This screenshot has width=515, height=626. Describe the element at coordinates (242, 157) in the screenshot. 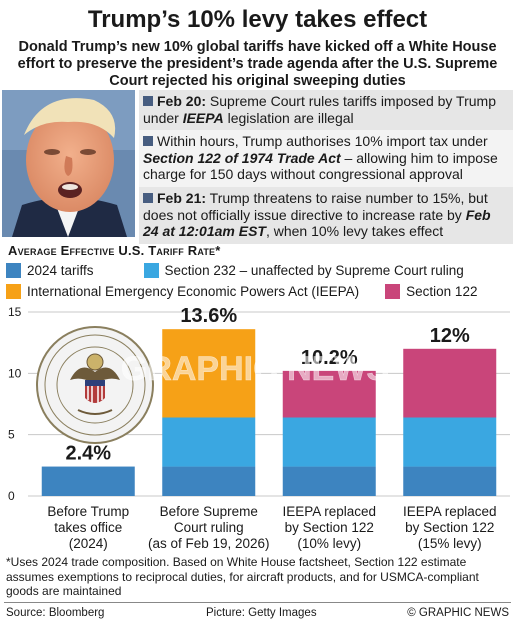

I see `event-emphasis: Section 122 of 1974 Trade Act` at that location.